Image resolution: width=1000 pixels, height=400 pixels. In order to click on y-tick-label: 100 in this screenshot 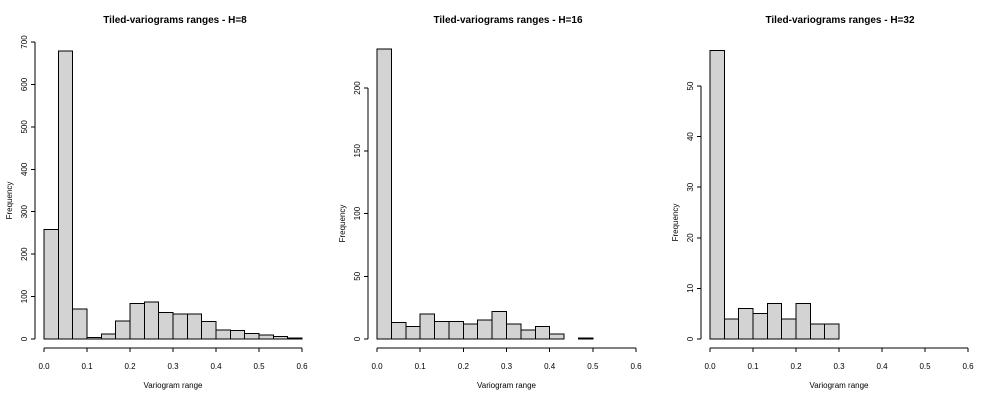, I will do `click(24, 296)`.